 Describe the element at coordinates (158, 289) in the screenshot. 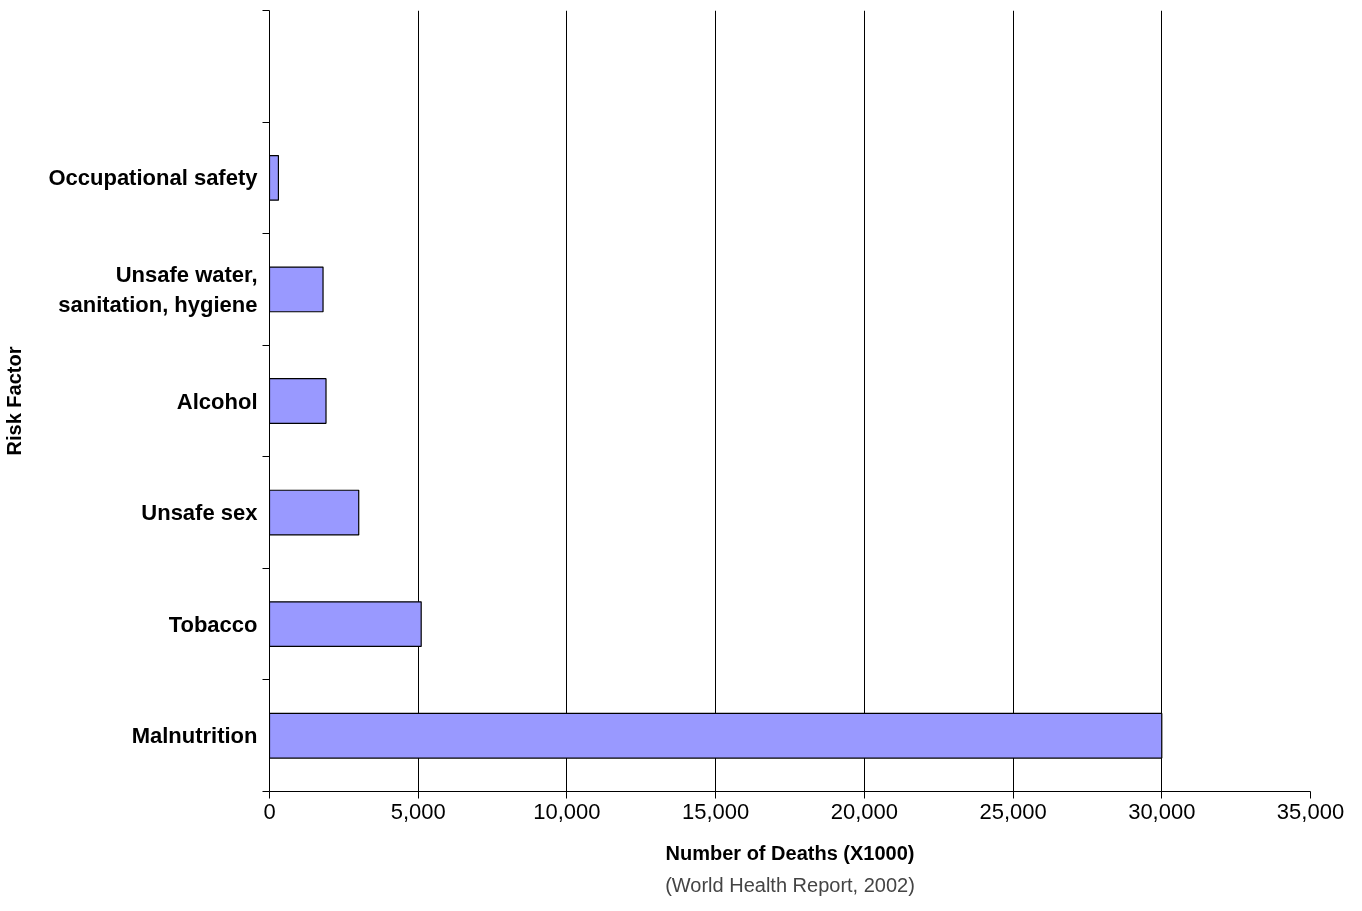

I see `y-tick-label: Unsafe water, sanitation, hygiene` at that location.